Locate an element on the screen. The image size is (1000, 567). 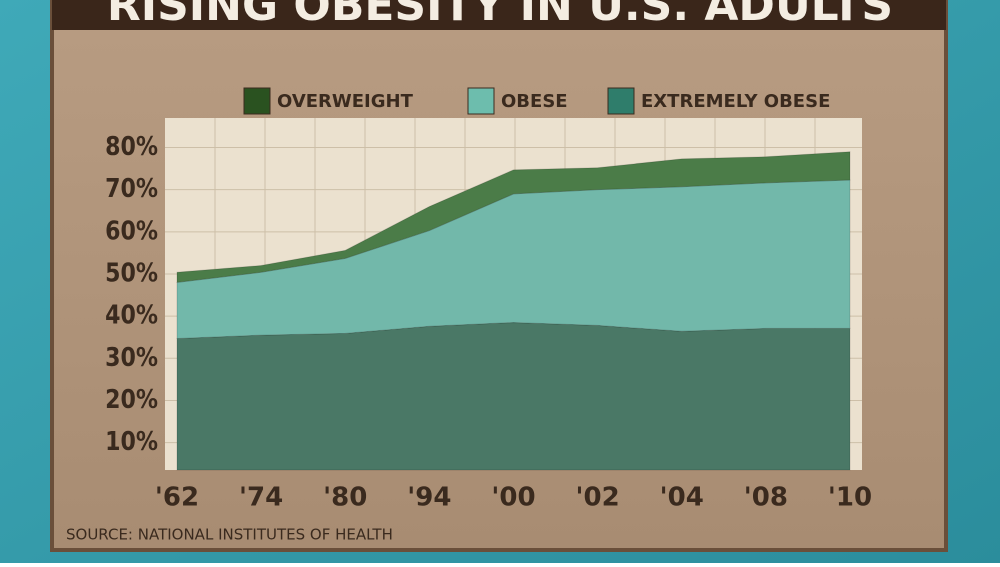
title-bar is located at coordinates (499, 15).